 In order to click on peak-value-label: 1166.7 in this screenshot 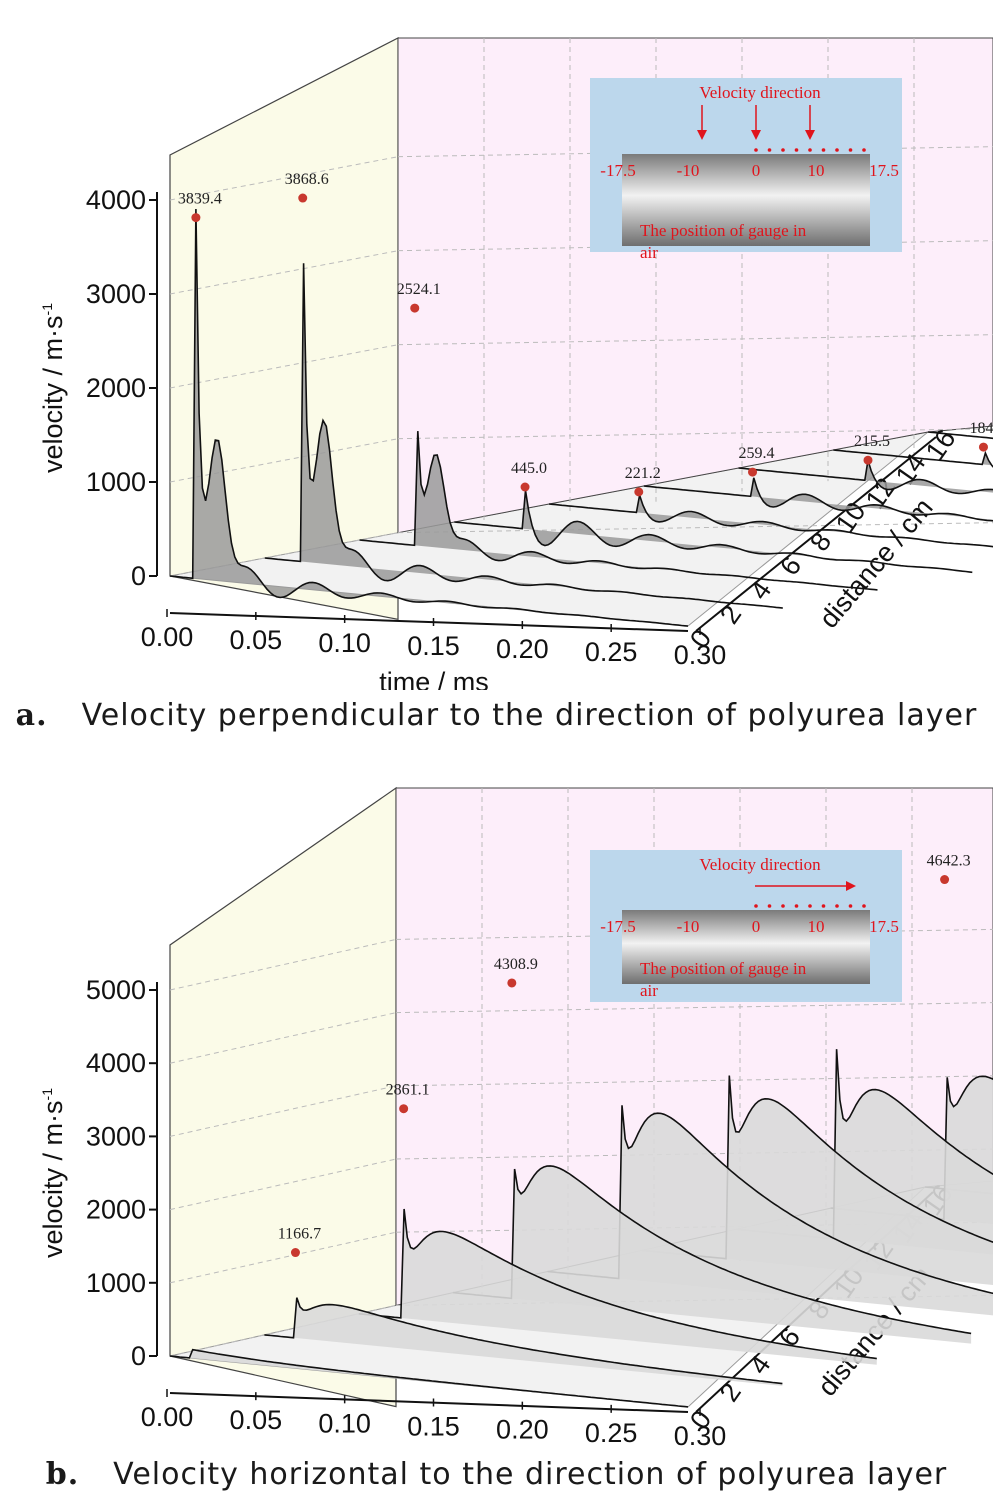, I will do `click(299, 1234)`.